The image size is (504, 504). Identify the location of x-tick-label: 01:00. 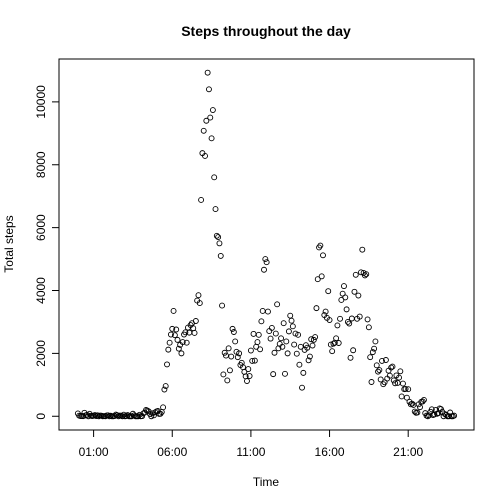
(94, 452).